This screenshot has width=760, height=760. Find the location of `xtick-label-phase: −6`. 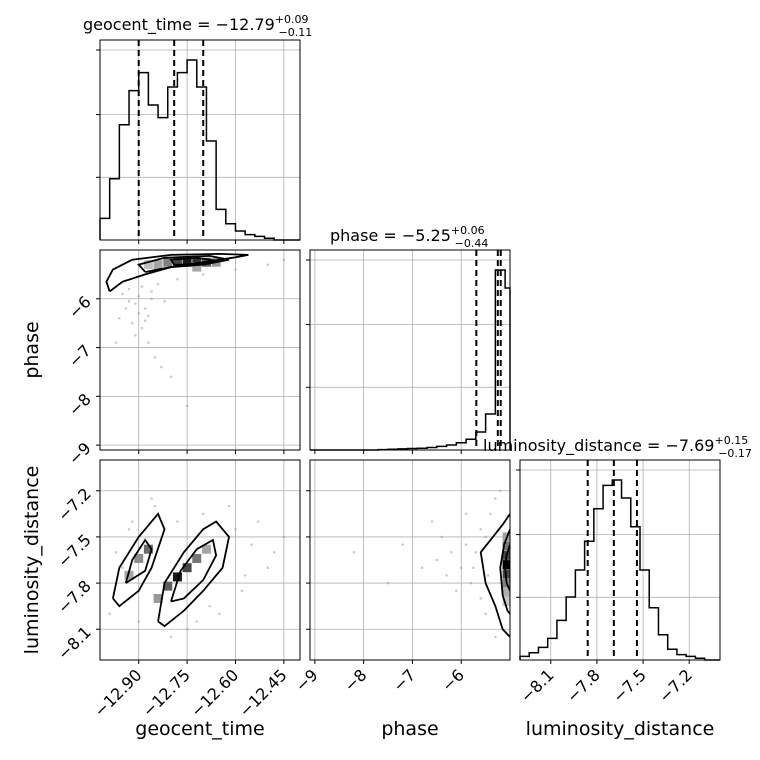

xtick-label-phase: −6 is located at coordinates (453, 680).